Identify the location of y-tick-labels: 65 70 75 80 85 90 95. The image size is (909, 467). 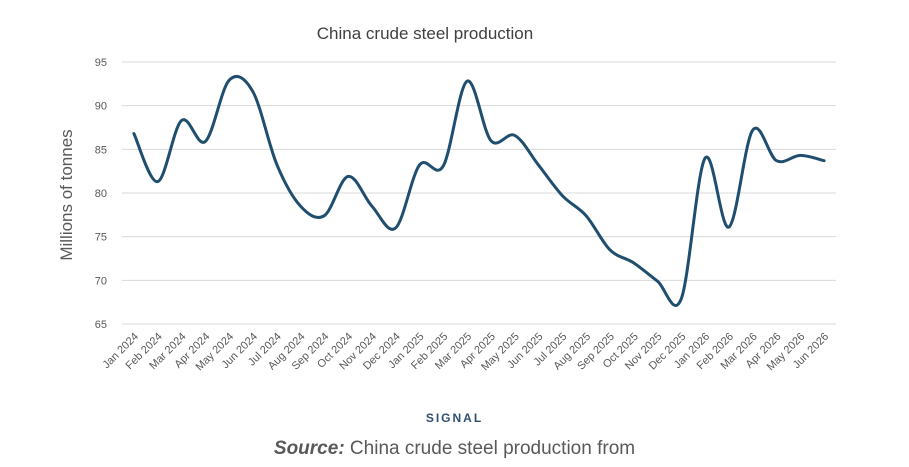
(101, 194).